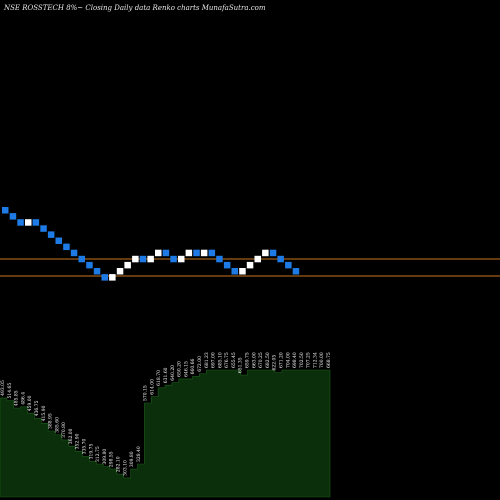  What do you see at coordinates (166, 375) in the screenshot?
I see `price-label: 631.60` at bounding box center [166, 375].